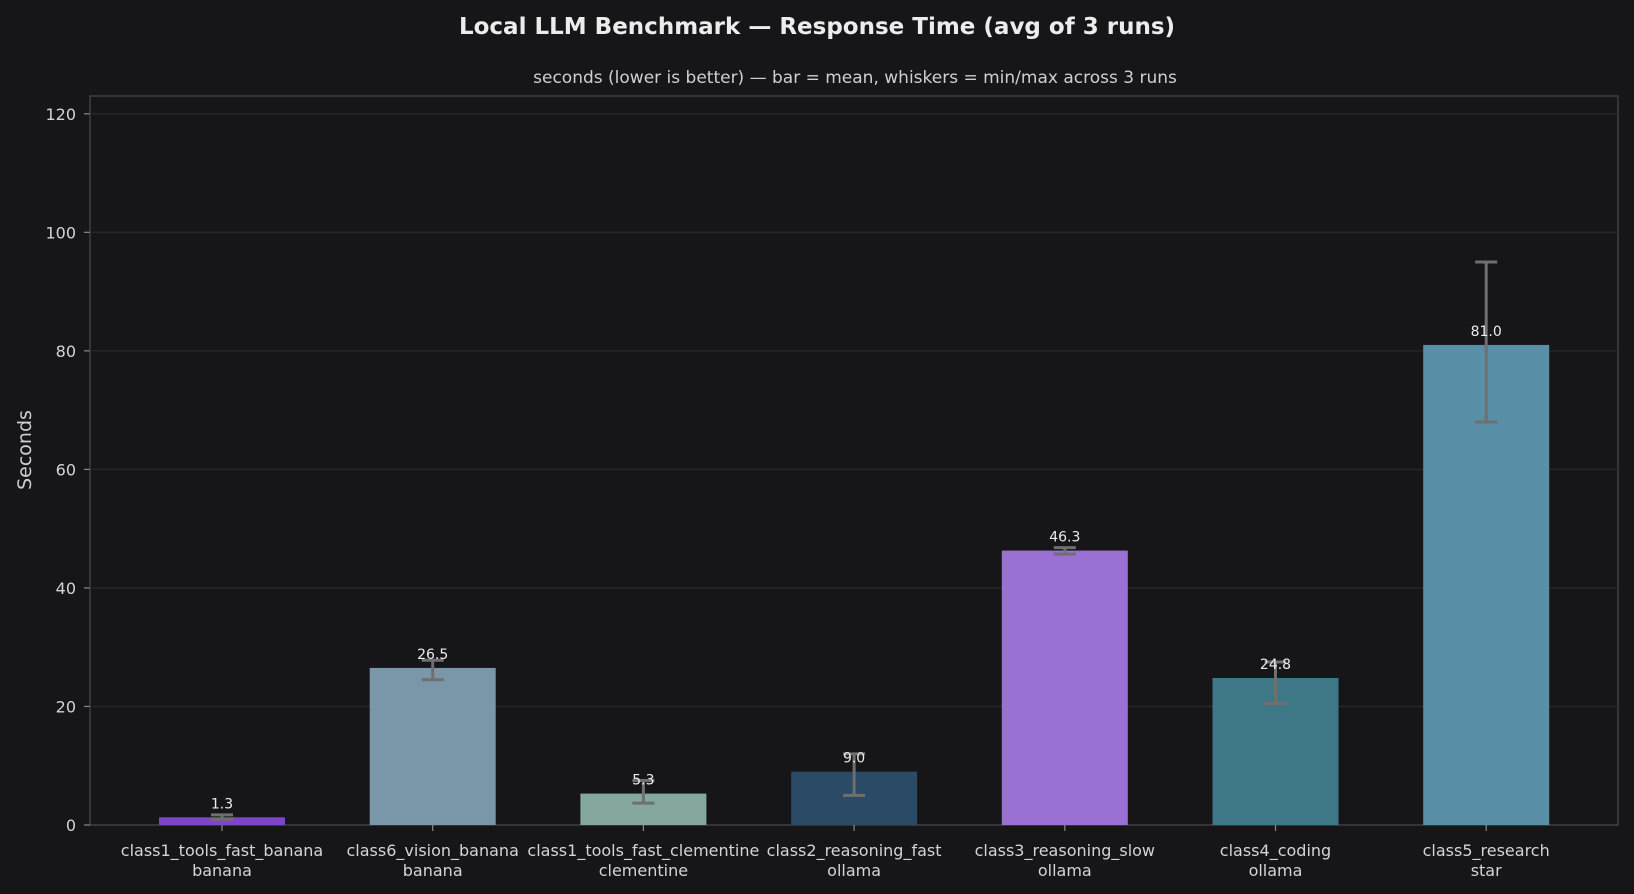 Image resolution: width=1634 pixels, height=894 pixels. I want to click on bar-value-label: 24.8, so click(1275, 665).